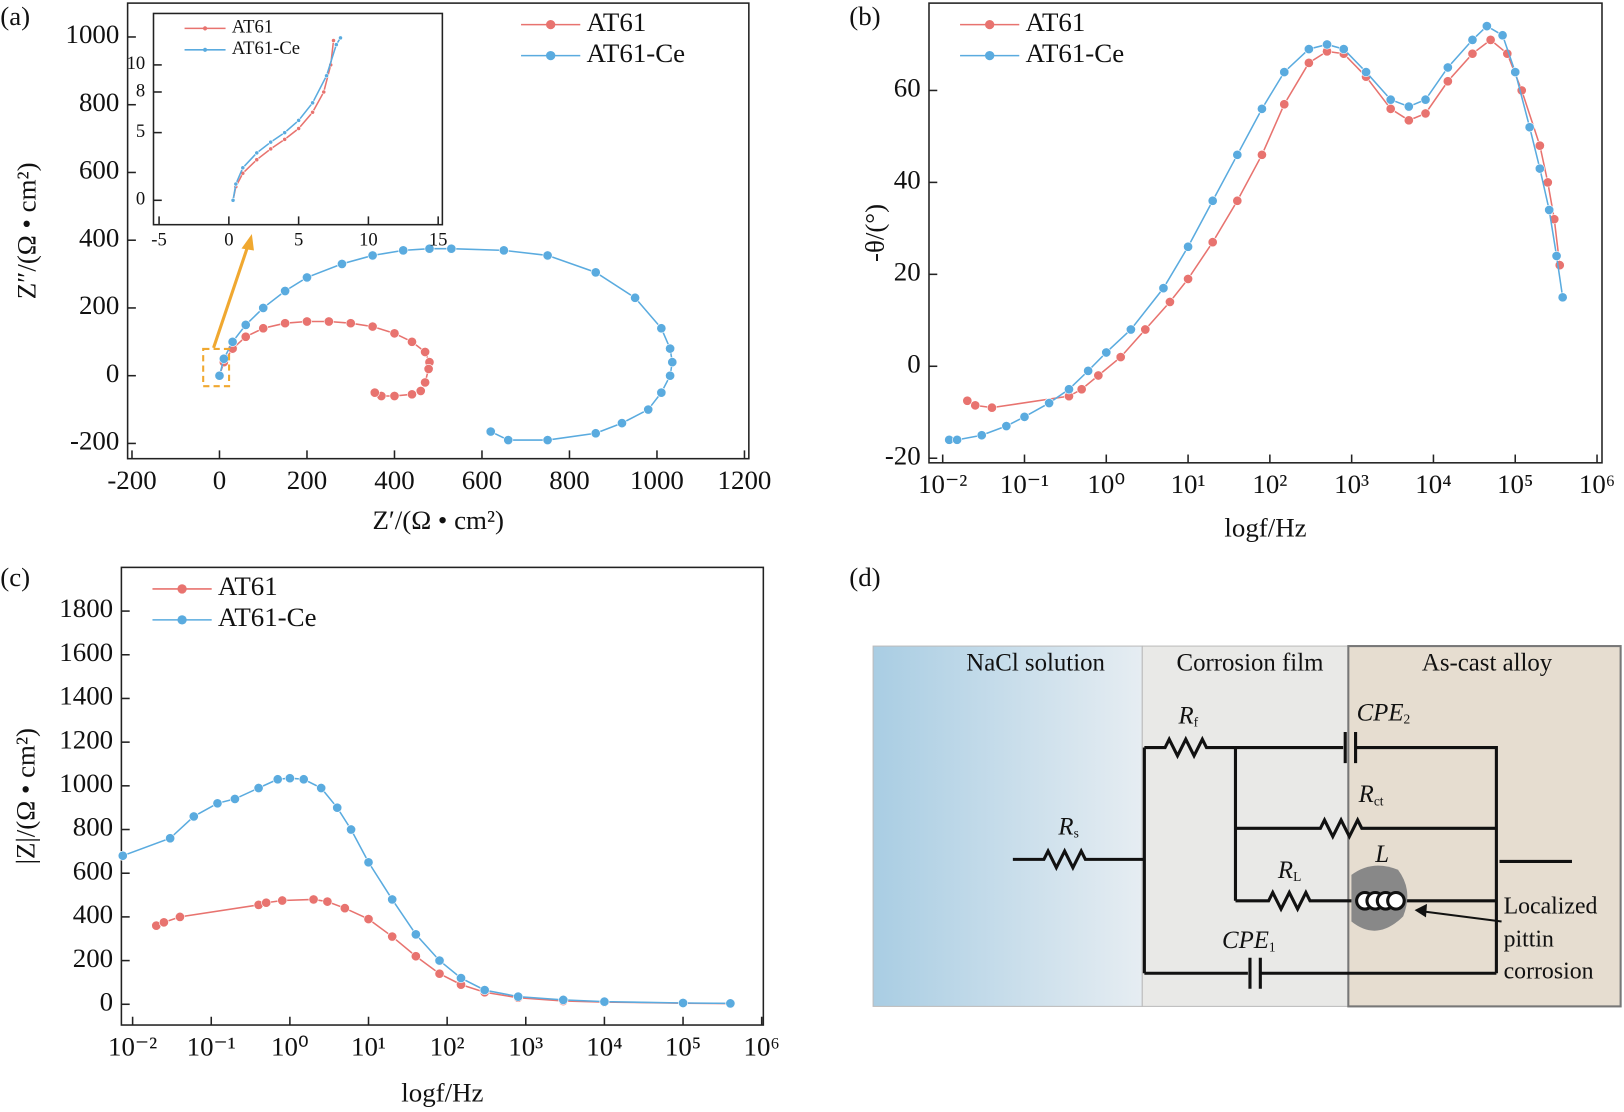  Describe the element at coordinates (93, 914) in the screenshot. I see `y-tick-label: 400` at that location.